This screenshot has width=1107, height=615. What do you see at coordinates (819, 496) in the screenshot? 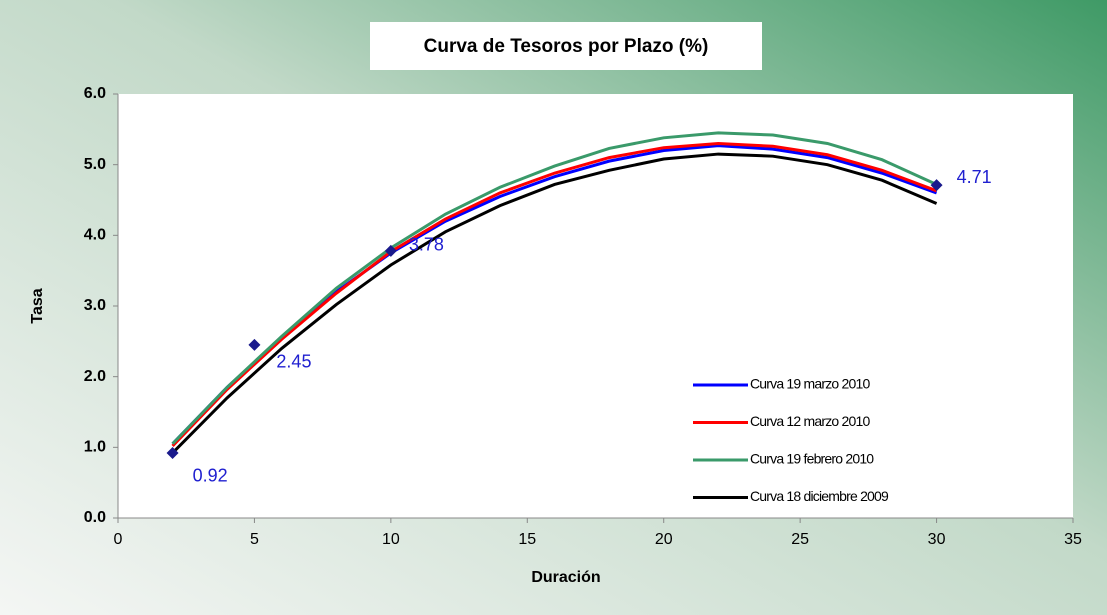
I see `legend-label: Curva 18 diciembre 2009` at bounding box center [819, 496].